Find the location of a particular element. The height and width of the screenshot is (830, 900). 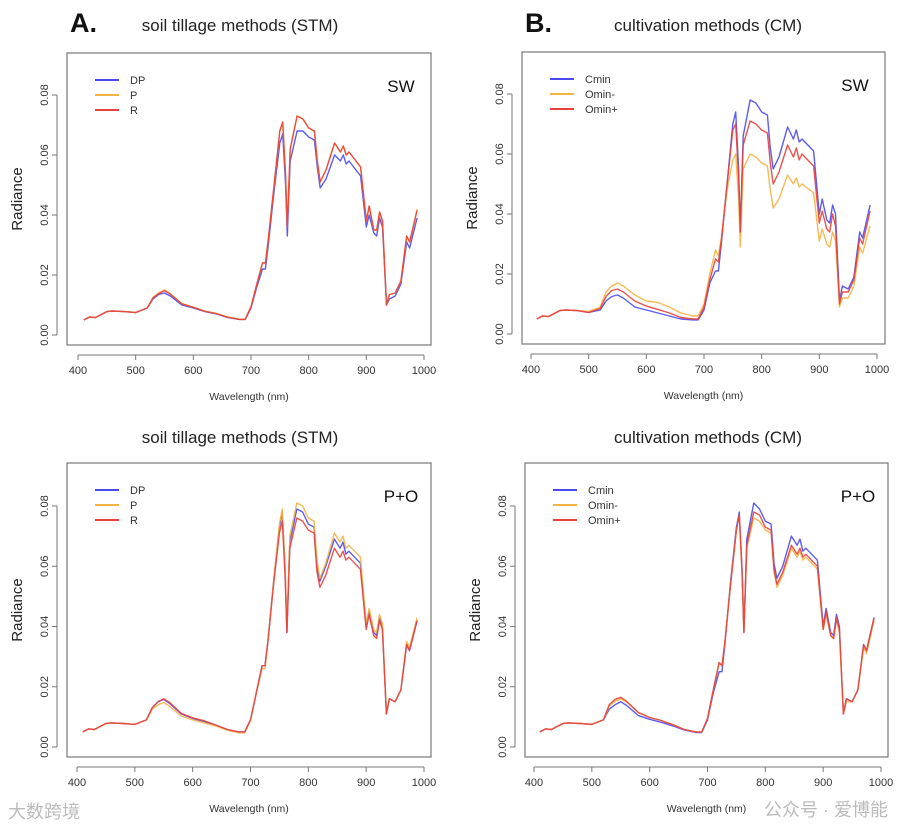

panel-letter: A. is located at coordinates (83, 23).